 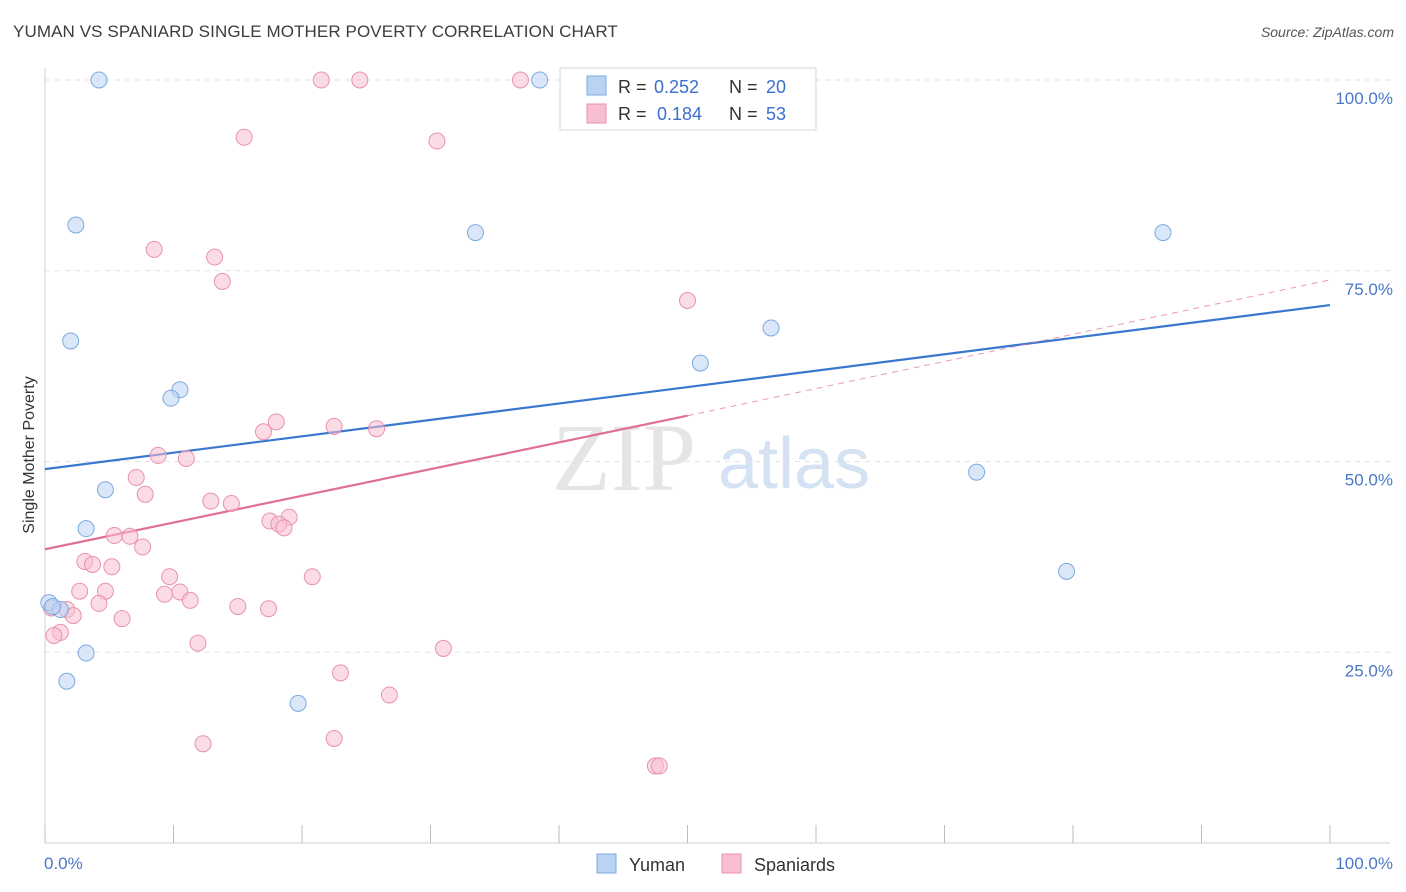 What do you see at coordinates (1009, 348) in the screenshot?
I see `spaniard-trendline-extension` at bounding box center [1009, 348].